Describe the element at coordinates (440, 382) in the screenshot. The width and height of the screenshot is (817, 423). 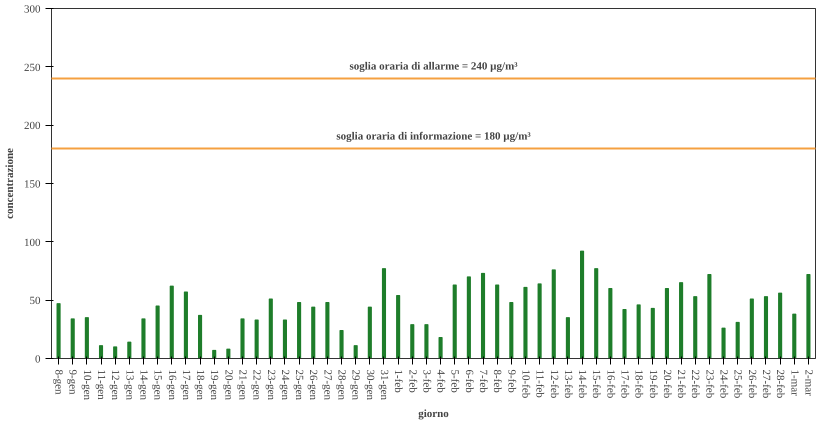
I see `x-tick-label: 4-feb` at that location.